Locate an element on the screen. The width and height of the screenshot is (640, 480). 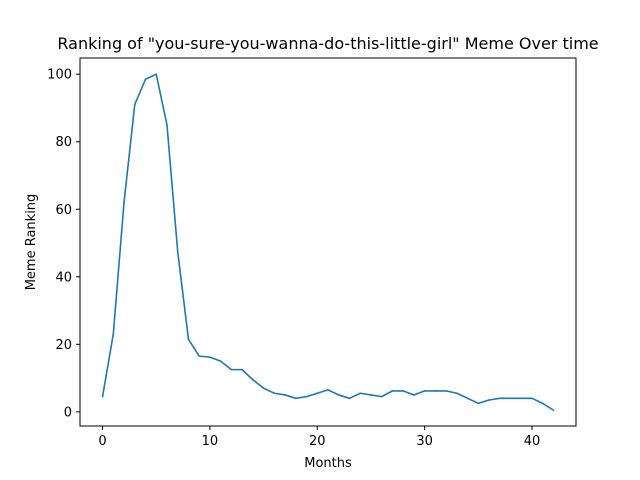
x-tick-label: 40 is located at coordinates (532, 441).